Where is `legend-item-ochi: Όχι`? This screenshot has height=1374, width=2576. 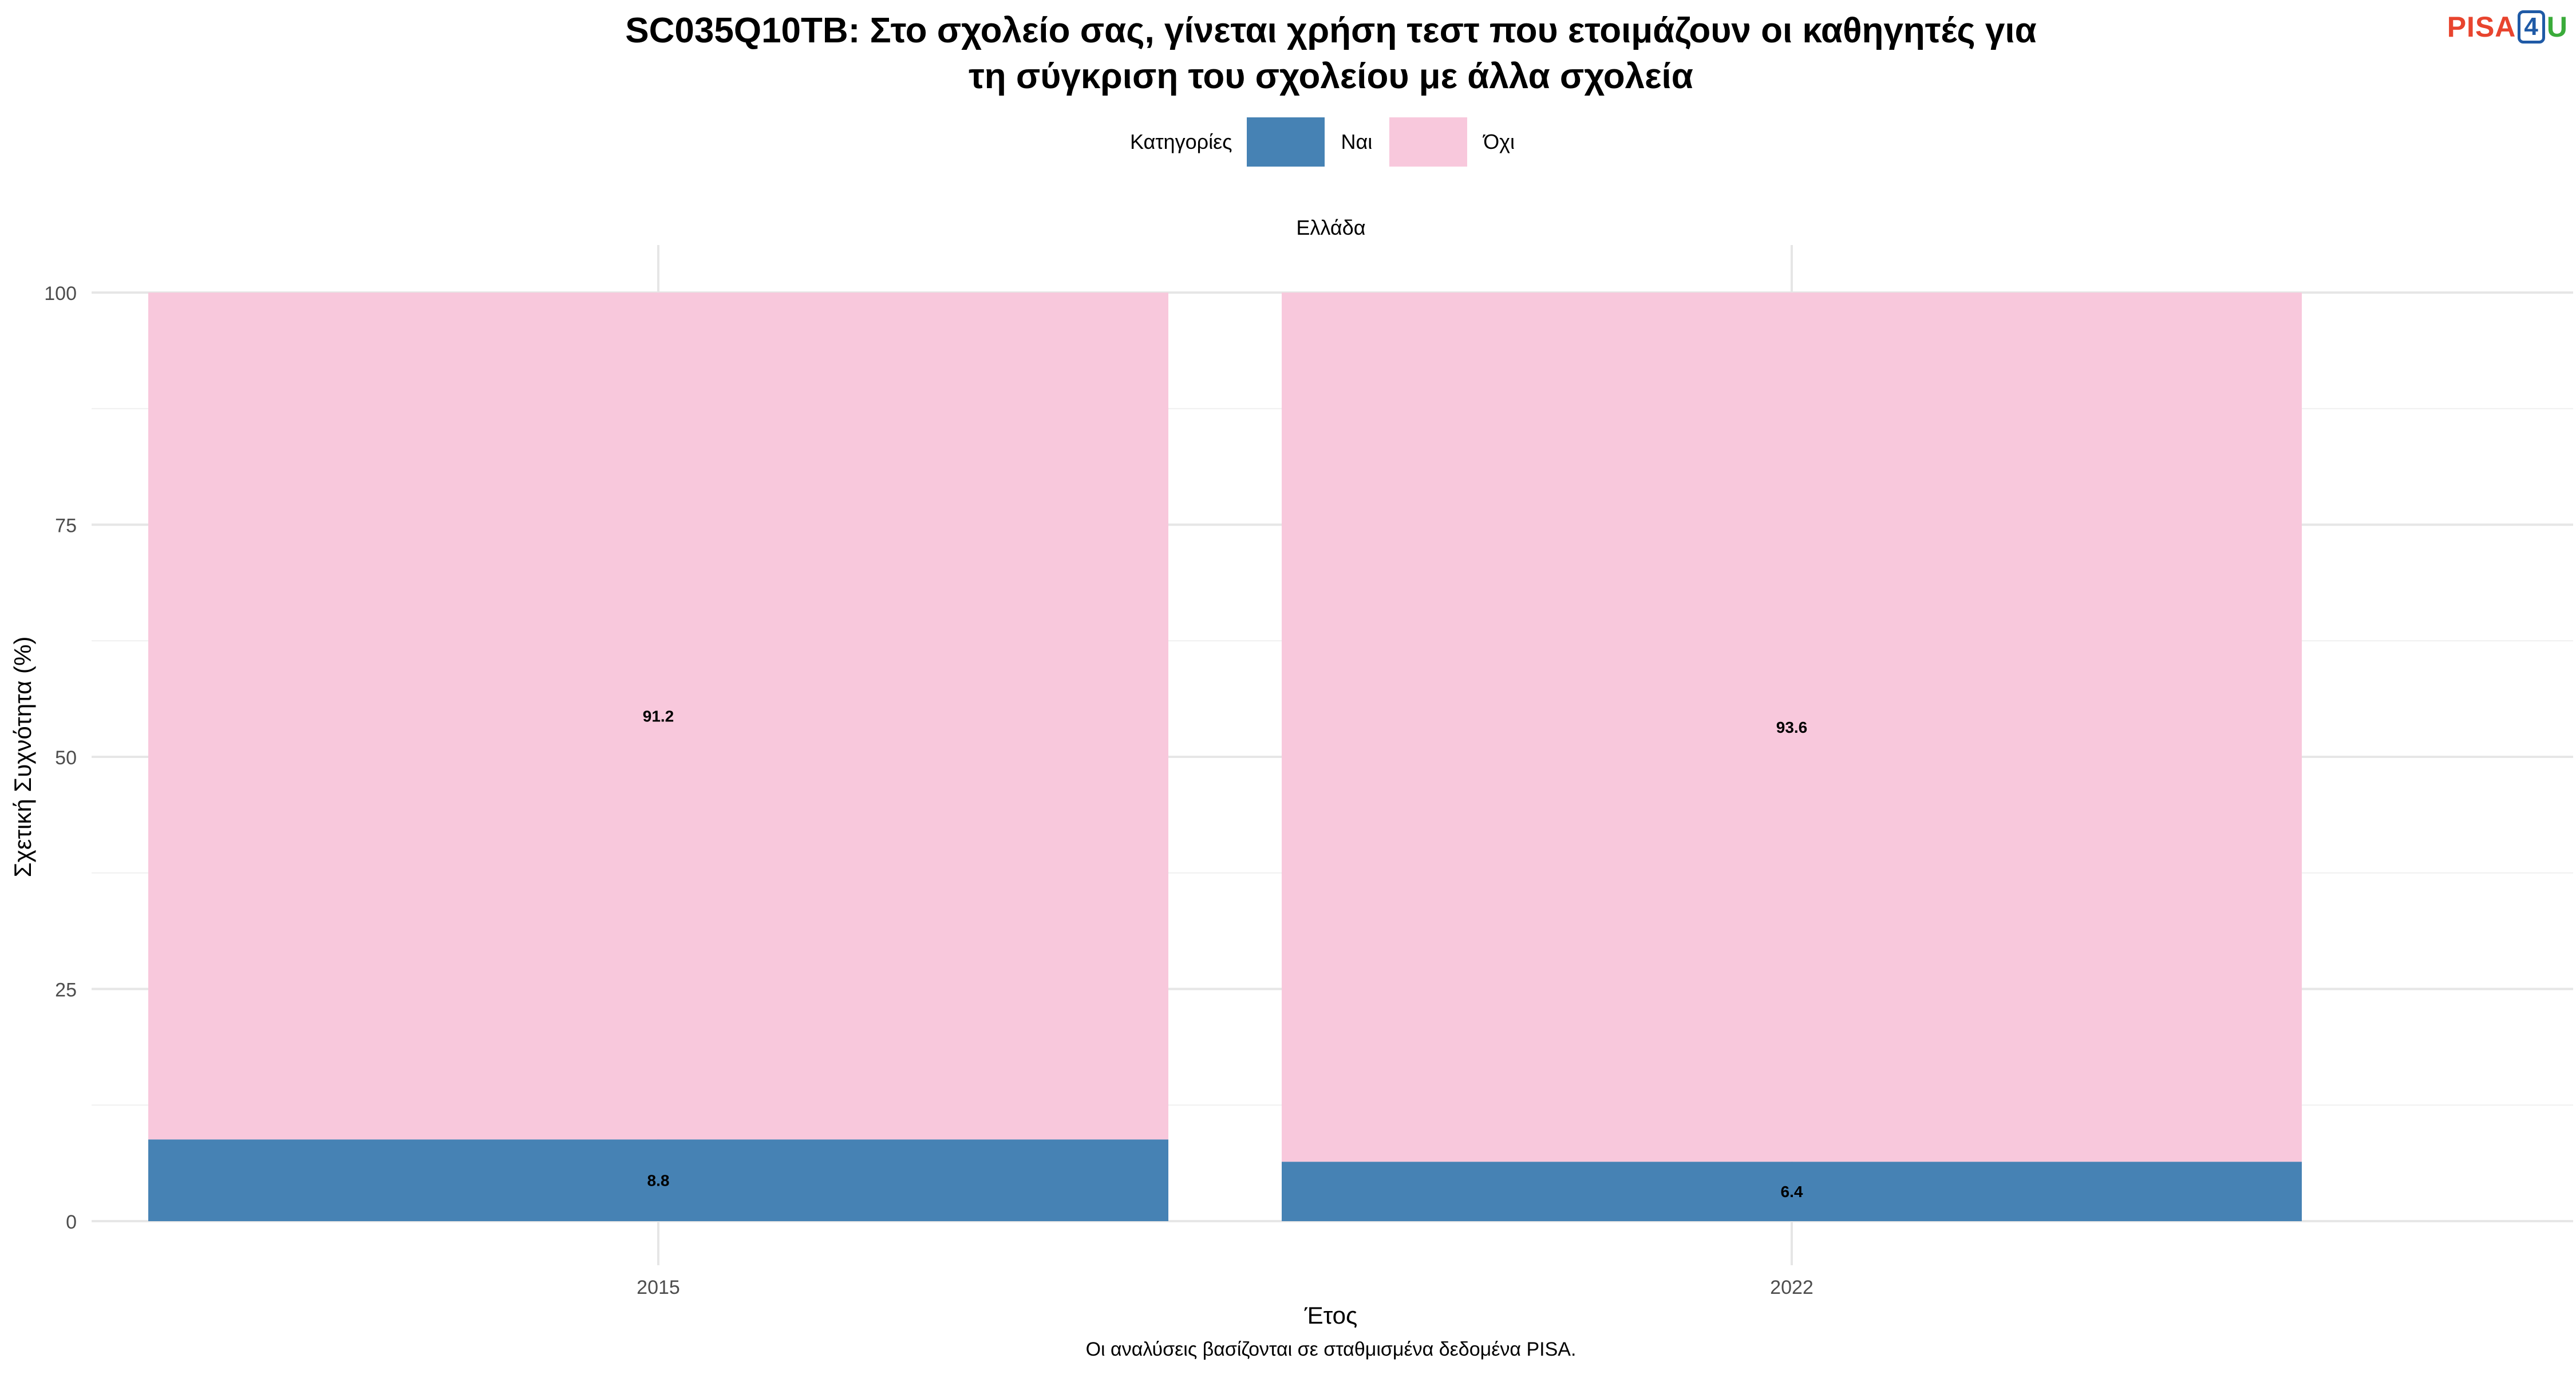
legend-item-ochi: Όχι is located at coordinates (1452, 142).